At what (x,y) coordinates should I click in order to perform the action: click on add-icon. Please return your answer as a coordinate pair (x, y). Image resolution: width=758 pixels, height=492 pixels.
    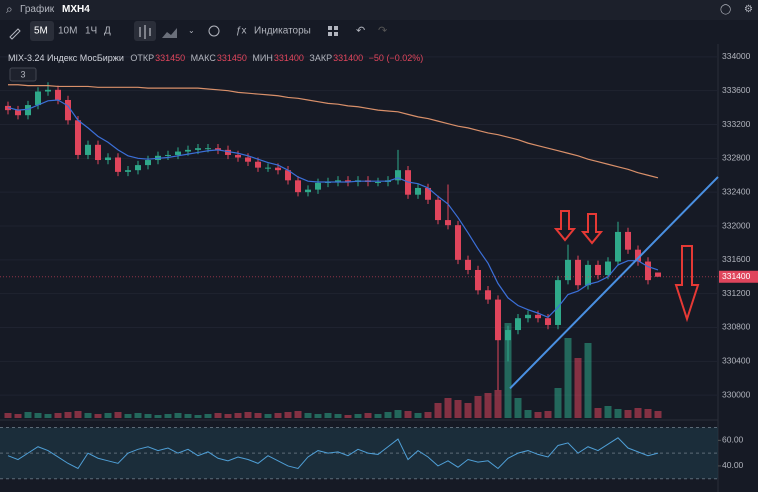
    Looking at the image, I should click on (214, 31).